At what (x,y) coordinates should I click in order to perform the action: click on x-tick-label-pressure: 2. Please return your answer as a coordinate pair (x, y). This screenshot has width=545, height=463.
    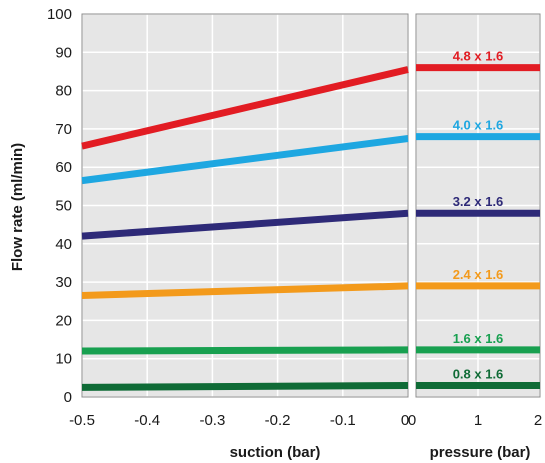
    Looking at the image, I should click on (538, 420).